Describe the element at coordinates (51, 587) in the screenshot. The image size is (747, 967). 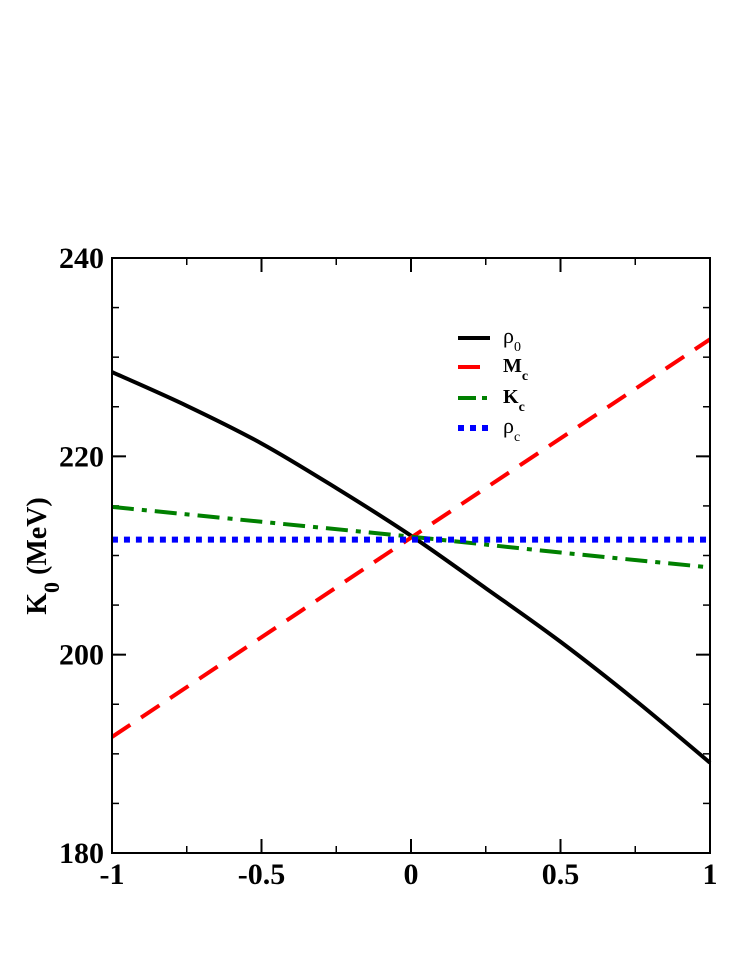
I see `y-axis-title-sub: 0` at that location.